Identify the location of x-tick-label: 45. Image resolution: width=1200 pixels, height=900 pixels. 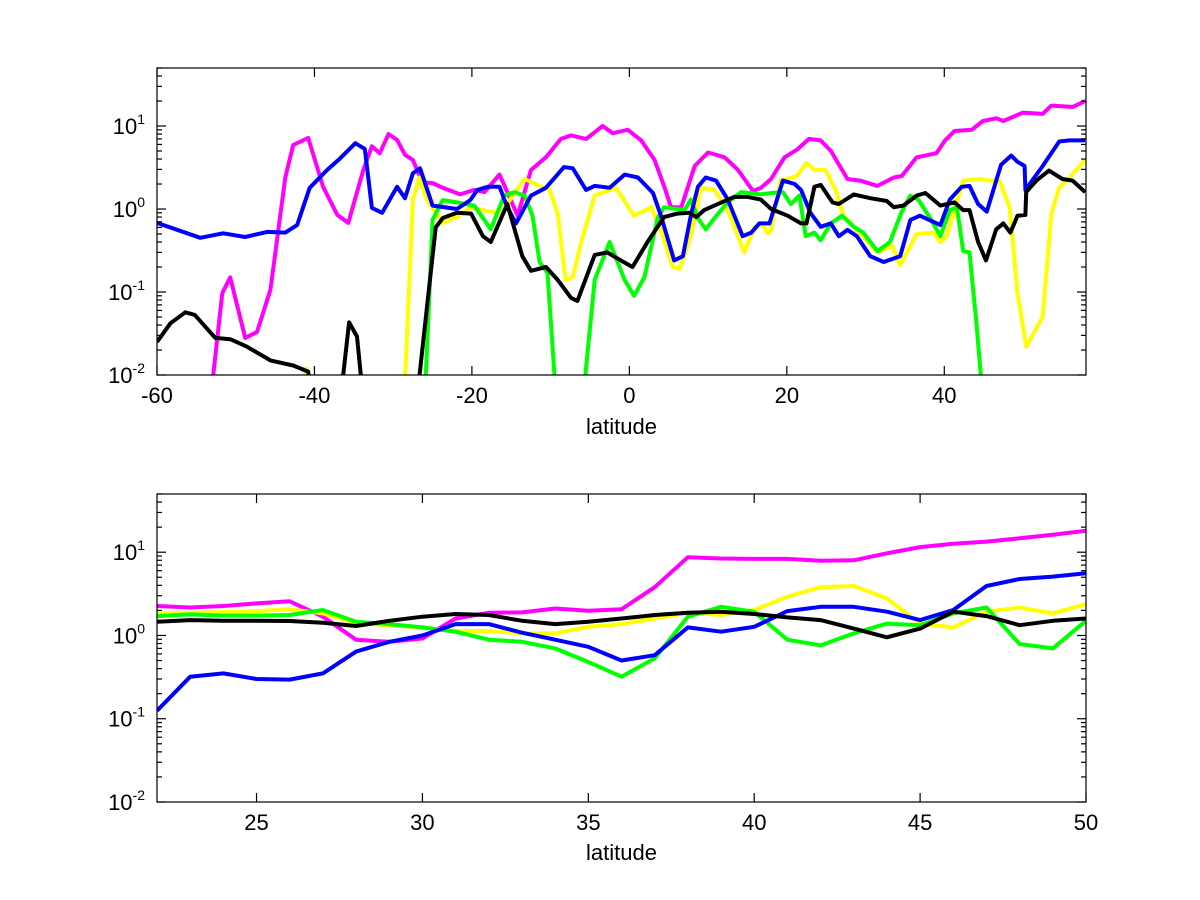
(920, 822).